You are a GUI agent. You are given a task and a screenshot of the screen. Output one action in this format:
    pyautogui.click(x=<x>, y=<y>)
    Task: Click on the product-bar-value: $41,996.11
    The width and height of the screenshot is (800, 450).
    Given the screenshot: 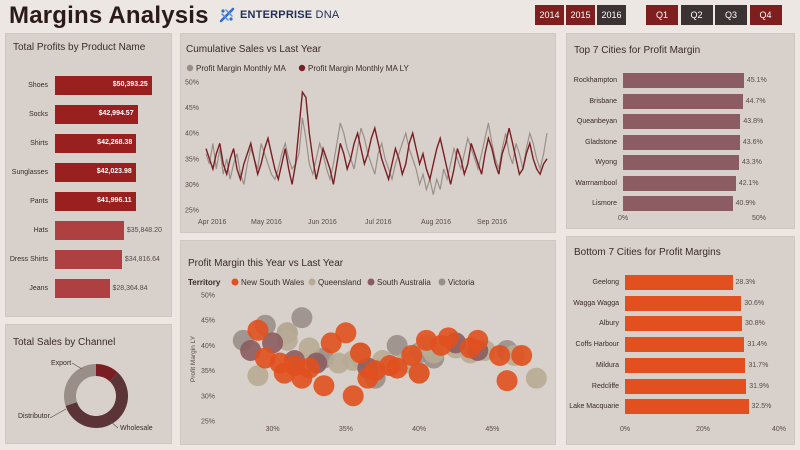 What is the action you would take?
    pyautogui.click(x=114, y=200)
    